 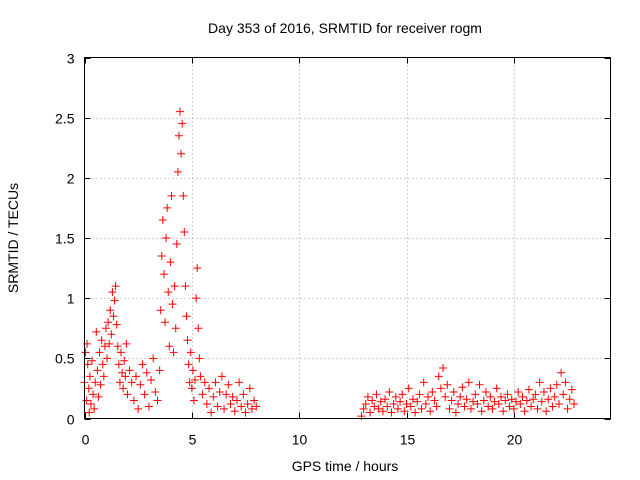 What do you see at coordinates (345, 466) in the screenshot?
I see `x-axis-label: GPS time / hours` at bounding box center [345, 466].